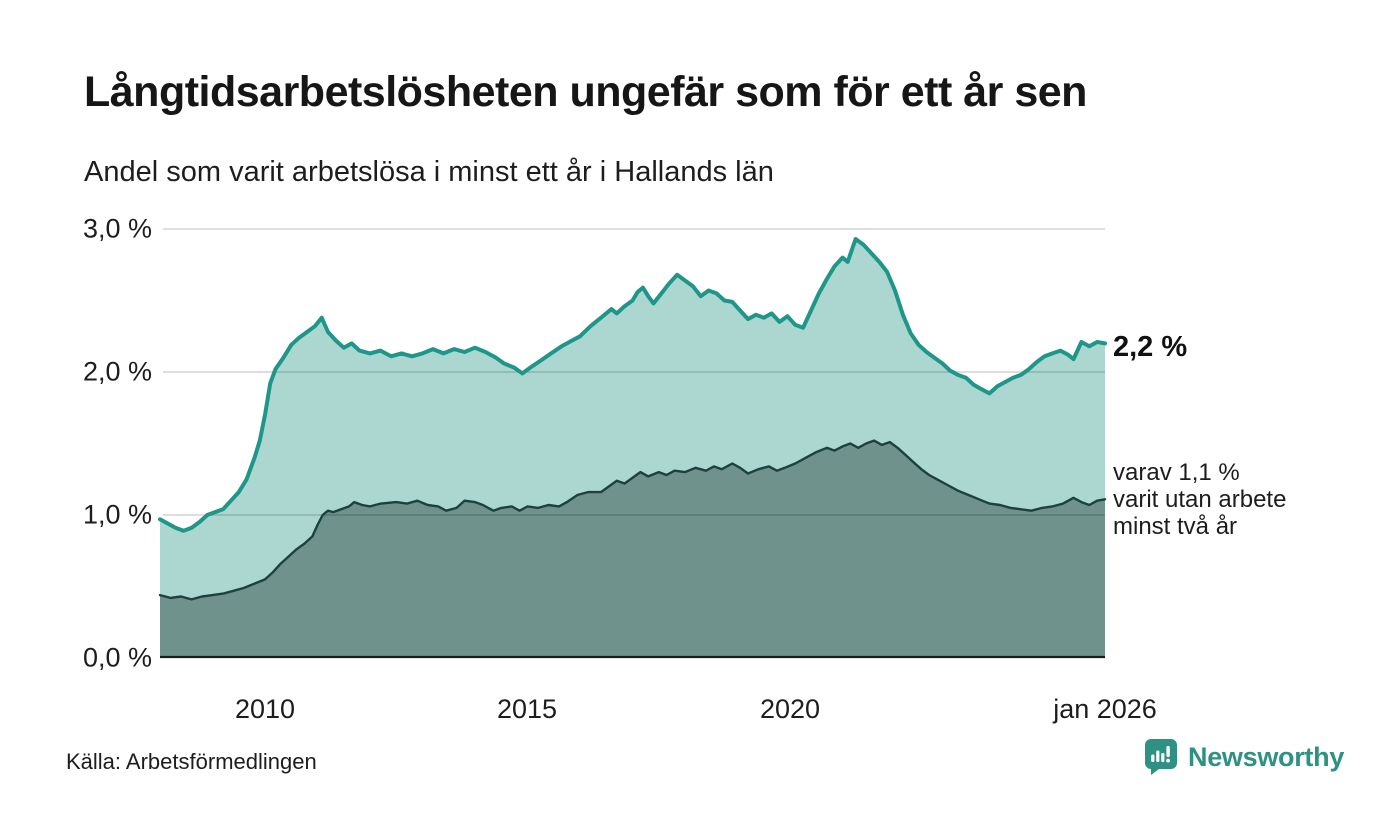  What do you see at coordinates (117, 514) in the screenshot?
I see `y-tick-1: 1,0 %` at bounding box center [117, 514].